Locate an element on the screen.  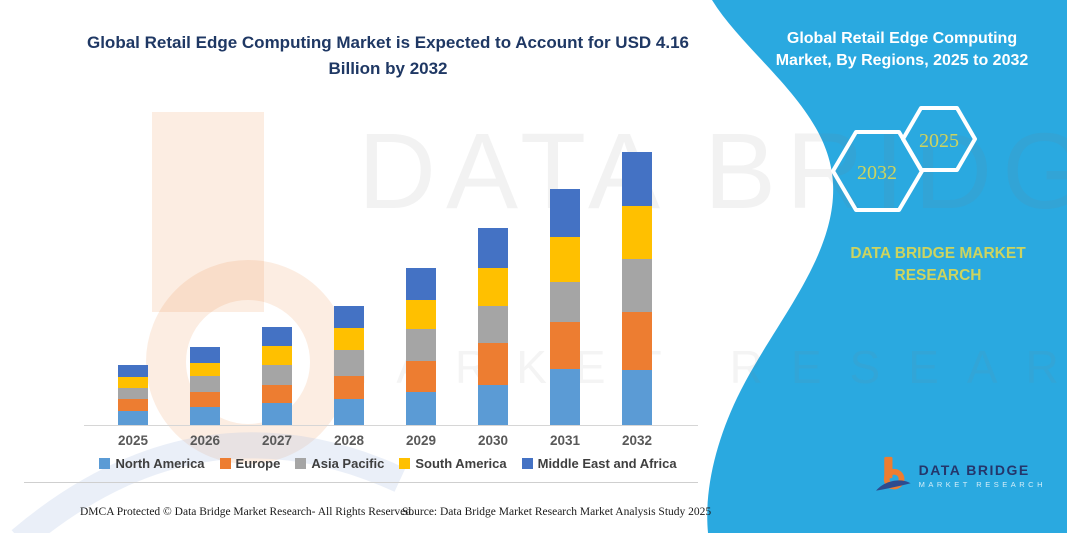
bar-segment-south-america-2032 is located at coordinates (637, 232).